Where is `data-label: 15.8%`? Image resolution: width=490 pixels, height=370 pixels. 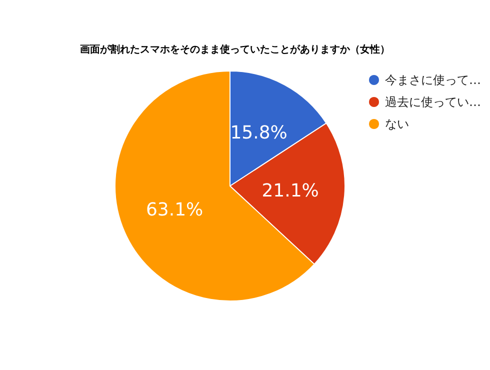 data-label: 15.8% is located at coordinates (259, 133).